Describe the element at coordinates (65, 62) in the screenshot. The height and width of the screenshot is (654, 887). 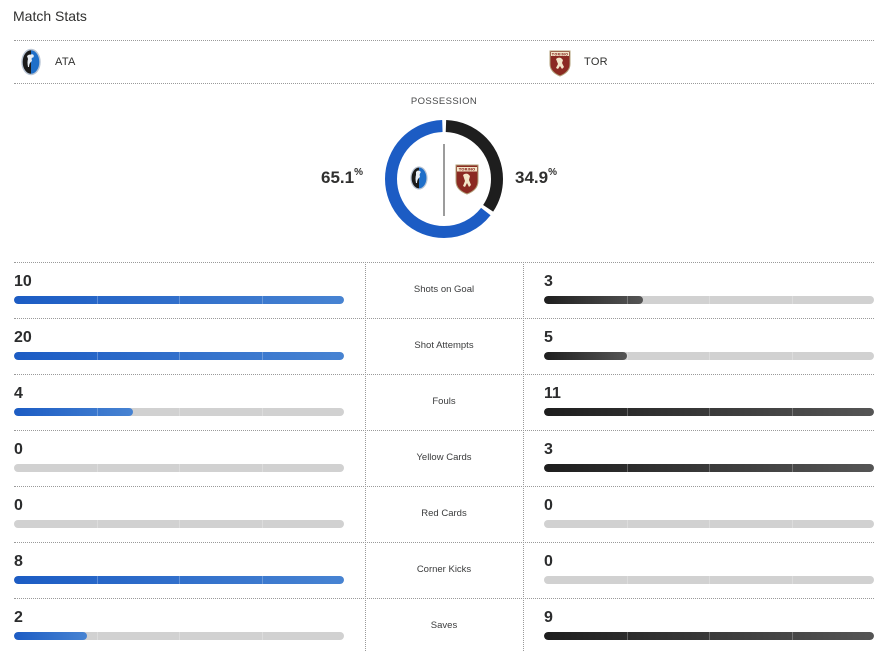
I see `home-team-abbr: ATA` at that location.